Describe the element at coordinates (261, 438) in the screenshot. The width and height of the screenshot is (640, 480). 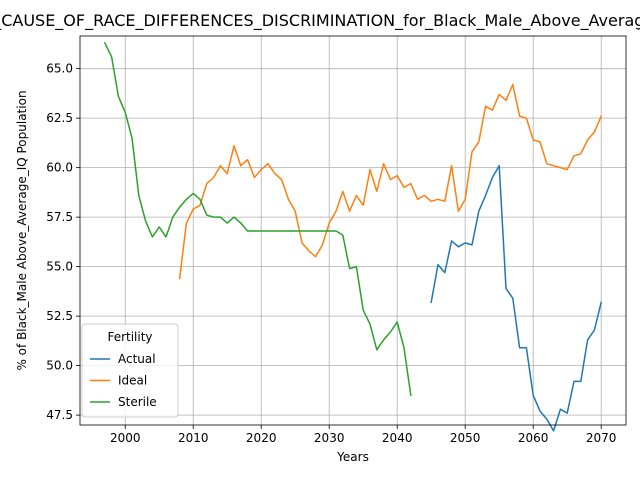
I see `x-tick-label: 2020` at that location.